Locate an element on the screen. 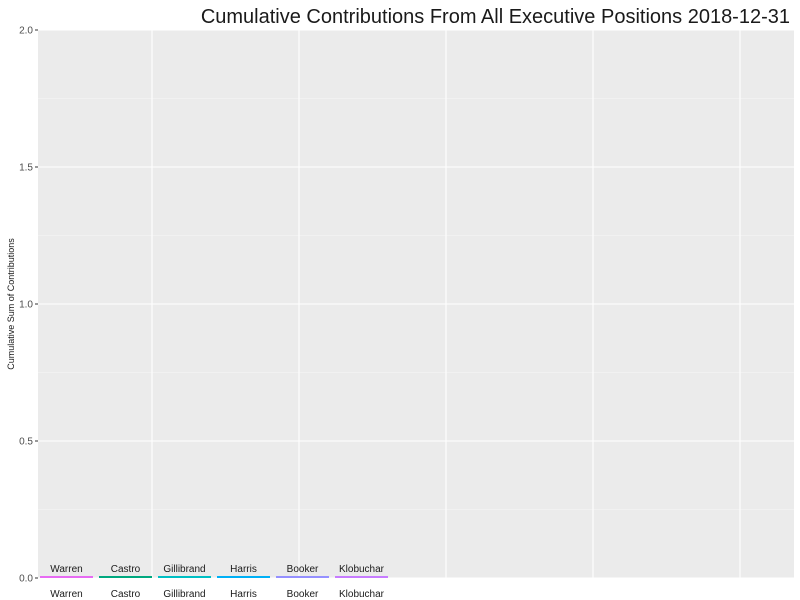 This screenshot has width=800, height=600. y-ticks-group: 0.0 0.5 1.0 1.5 2.0 is located at coordinates (28, 305).